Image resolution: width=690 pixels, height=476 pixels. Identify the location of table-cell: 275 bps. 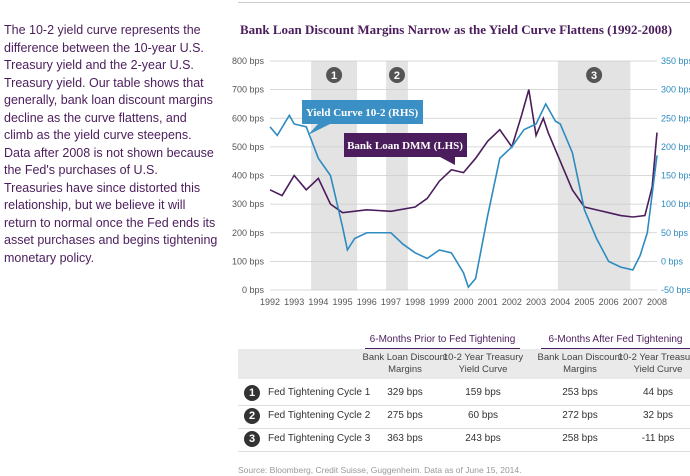
(405, 415).